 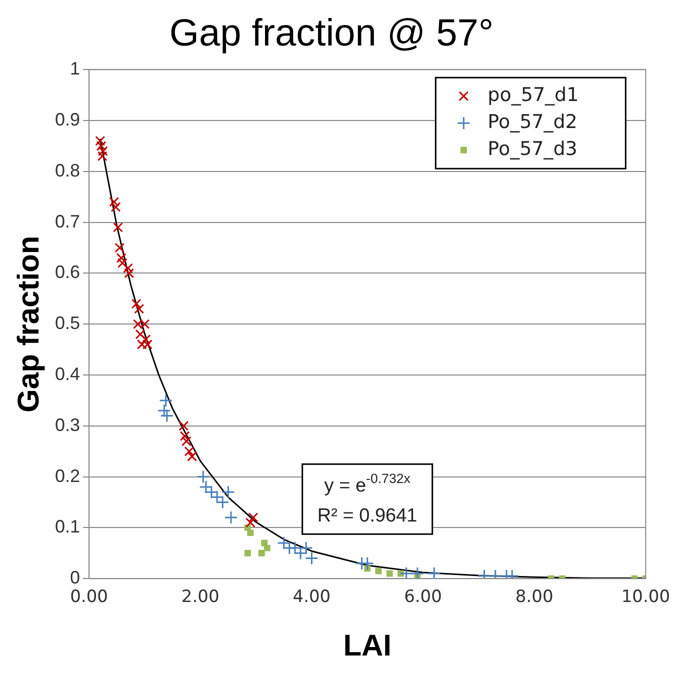 I want to click on x-tick-label: 4.00, so click(x=311, y=597).